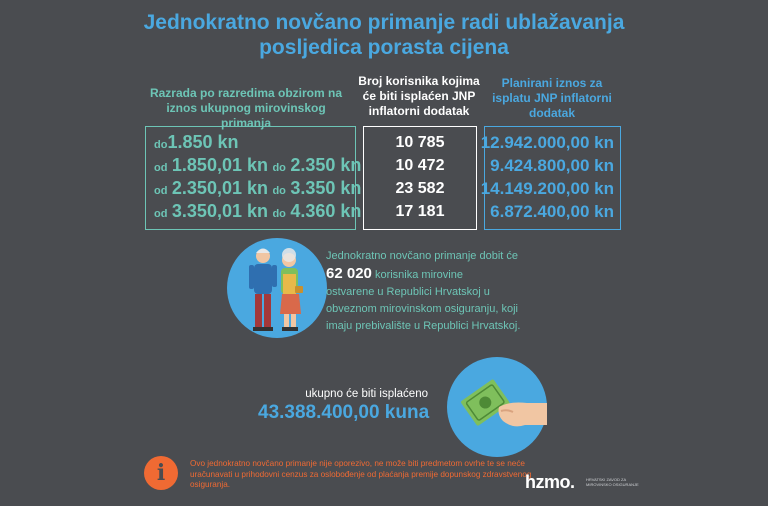 The height and width of the screenshot is (506, 768). I want to click on count-value: 10 785, so click(420, 142).